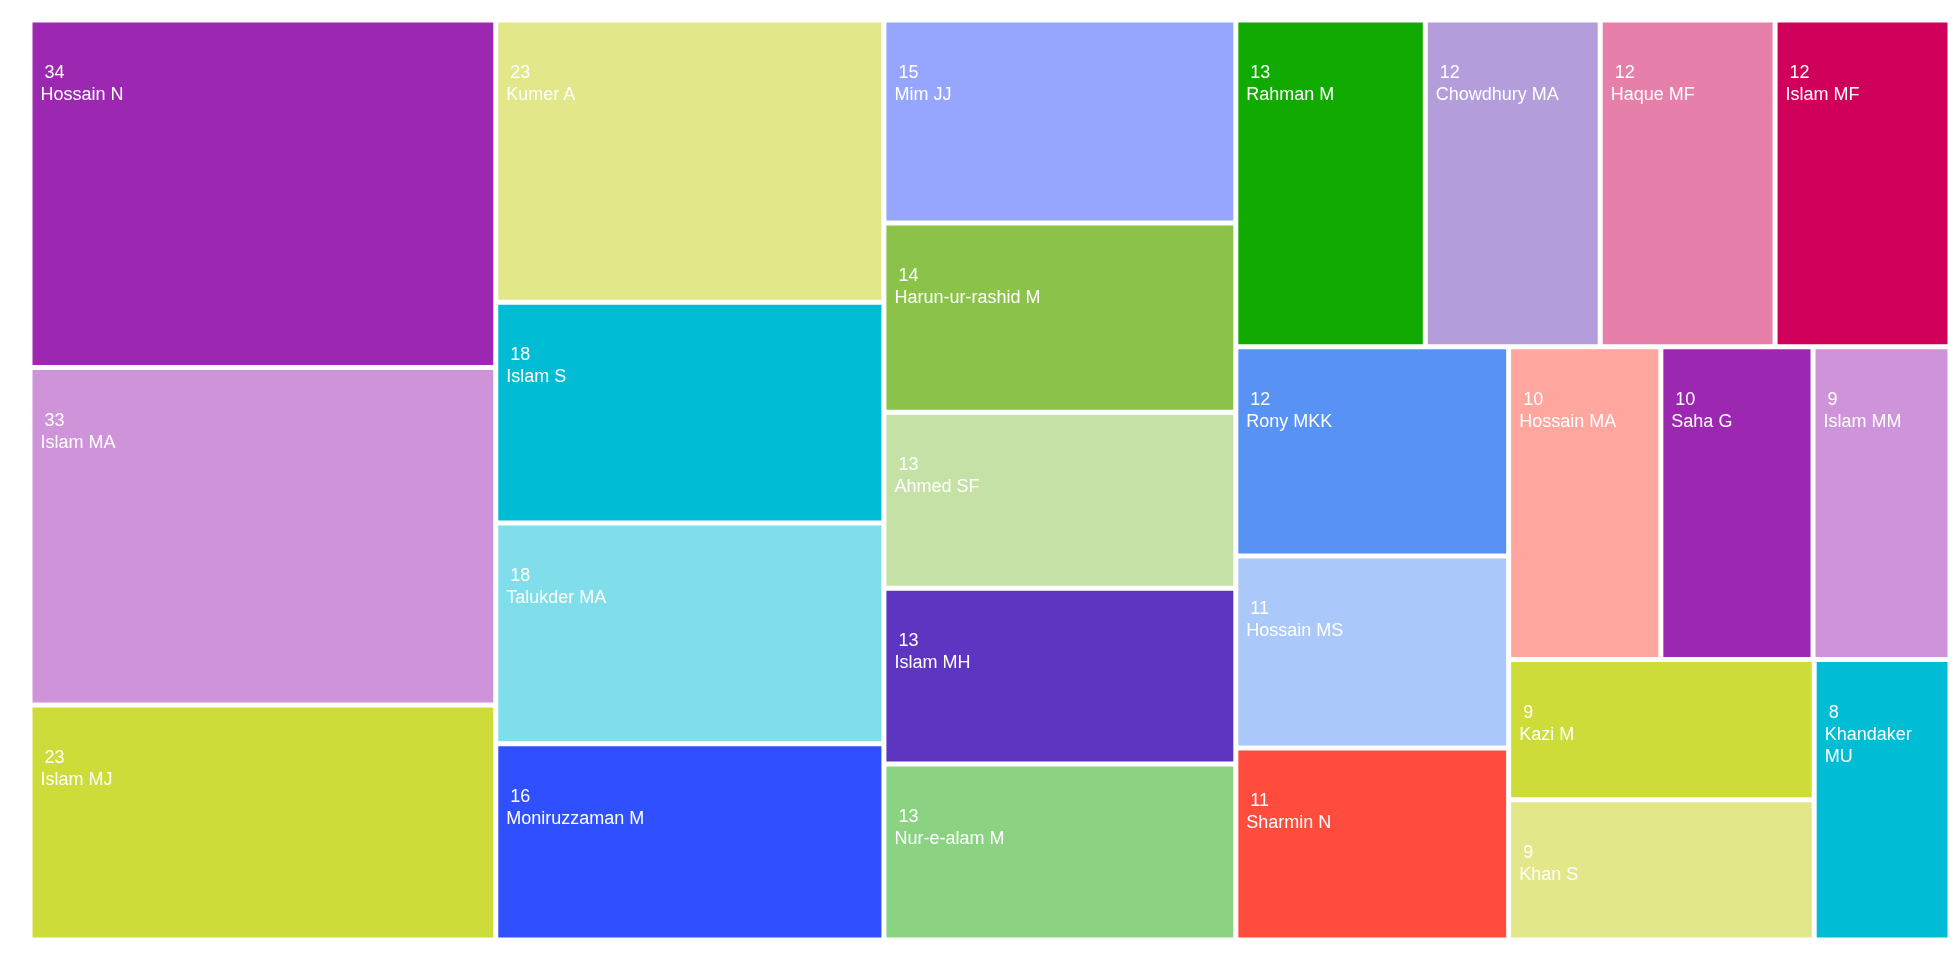  I want to click on data-label: 15, so click(908, 72).